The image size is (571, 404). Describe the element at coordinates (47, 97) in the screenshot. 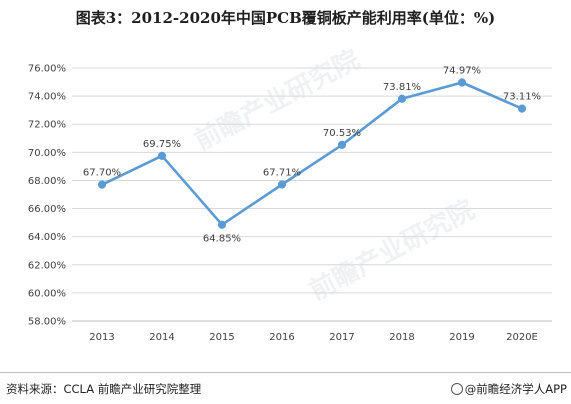

I see `y-tick-label: 74.00%` at that location.